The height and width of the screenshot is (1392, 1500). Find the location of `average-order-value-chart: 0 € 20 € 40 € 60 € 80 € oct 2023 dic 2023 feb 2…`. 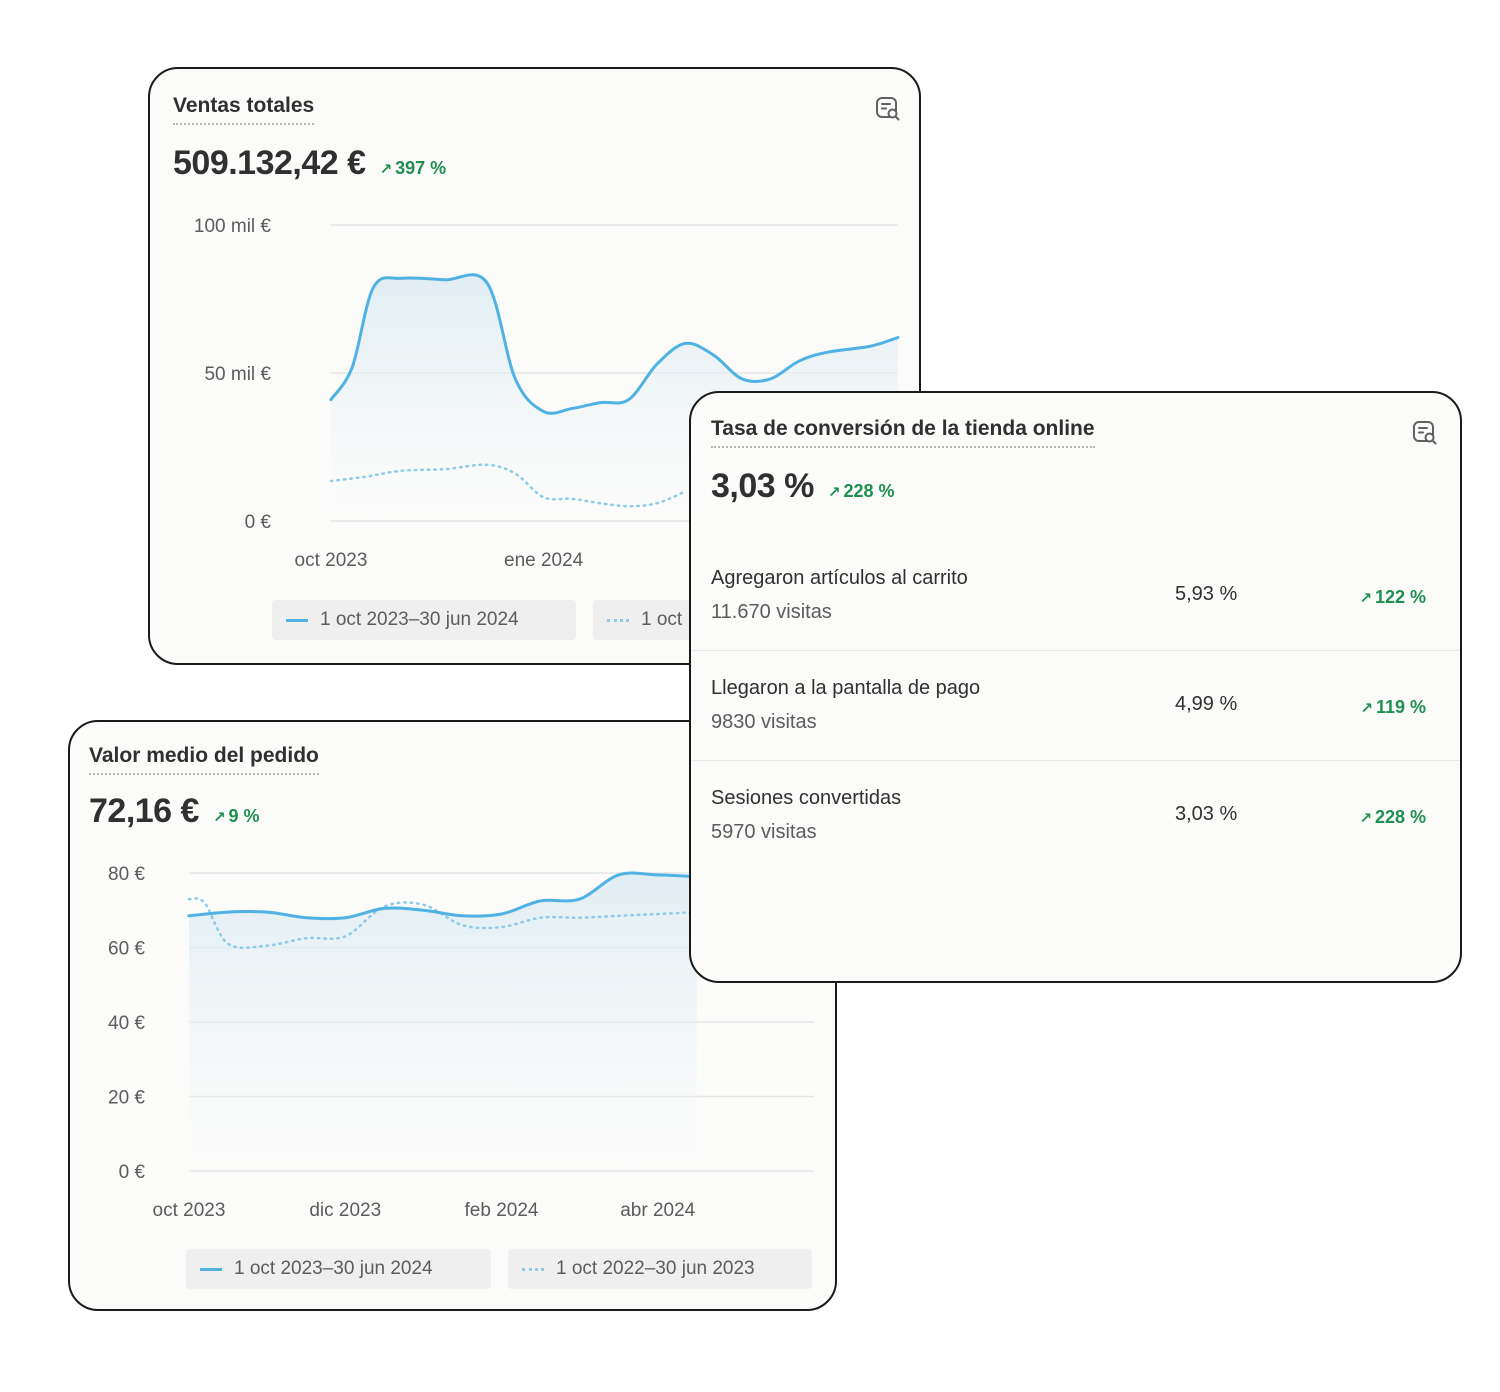

average-order-value-chart: 0 € 20 € 40 € 60 € 80 € oct 2023 dic 2023 feb 2… is located at coordinates (461, 1042).